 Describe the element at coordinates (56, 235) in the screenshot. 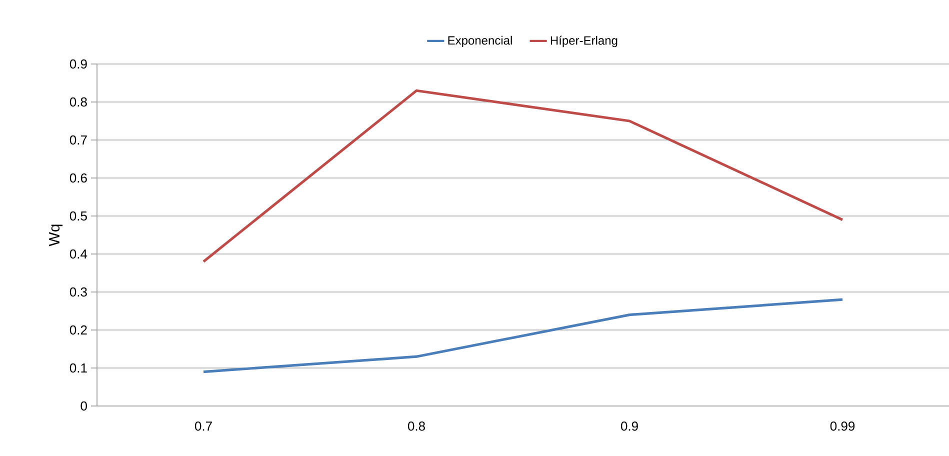

I see `y-axis-title: Wq` at that location.